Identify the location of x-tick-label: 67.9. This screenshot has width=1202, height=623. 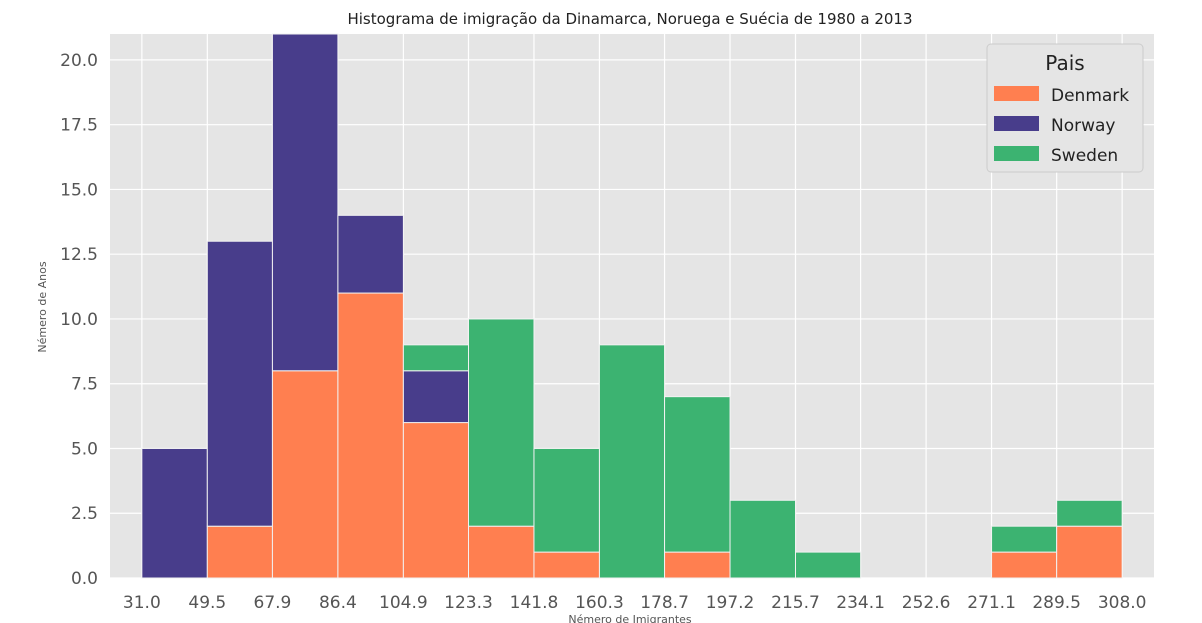
(273, 603).